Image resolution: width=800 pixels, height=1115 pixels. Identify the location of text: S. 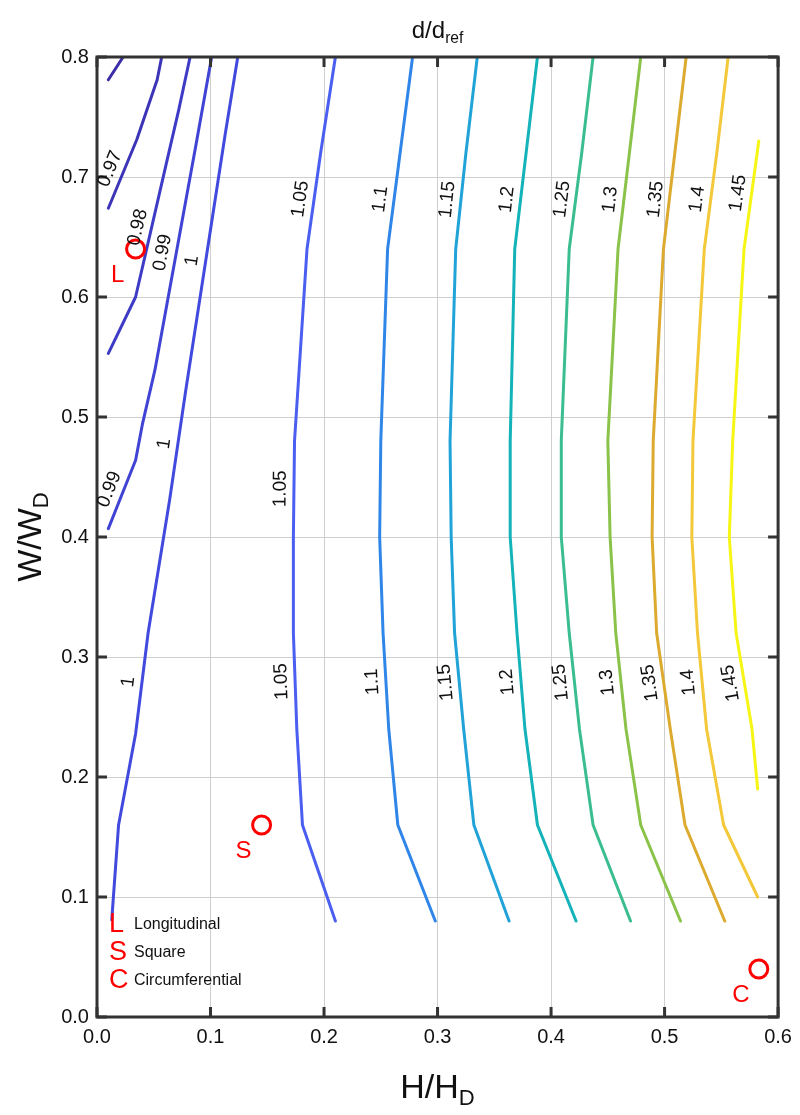
(118, 951).